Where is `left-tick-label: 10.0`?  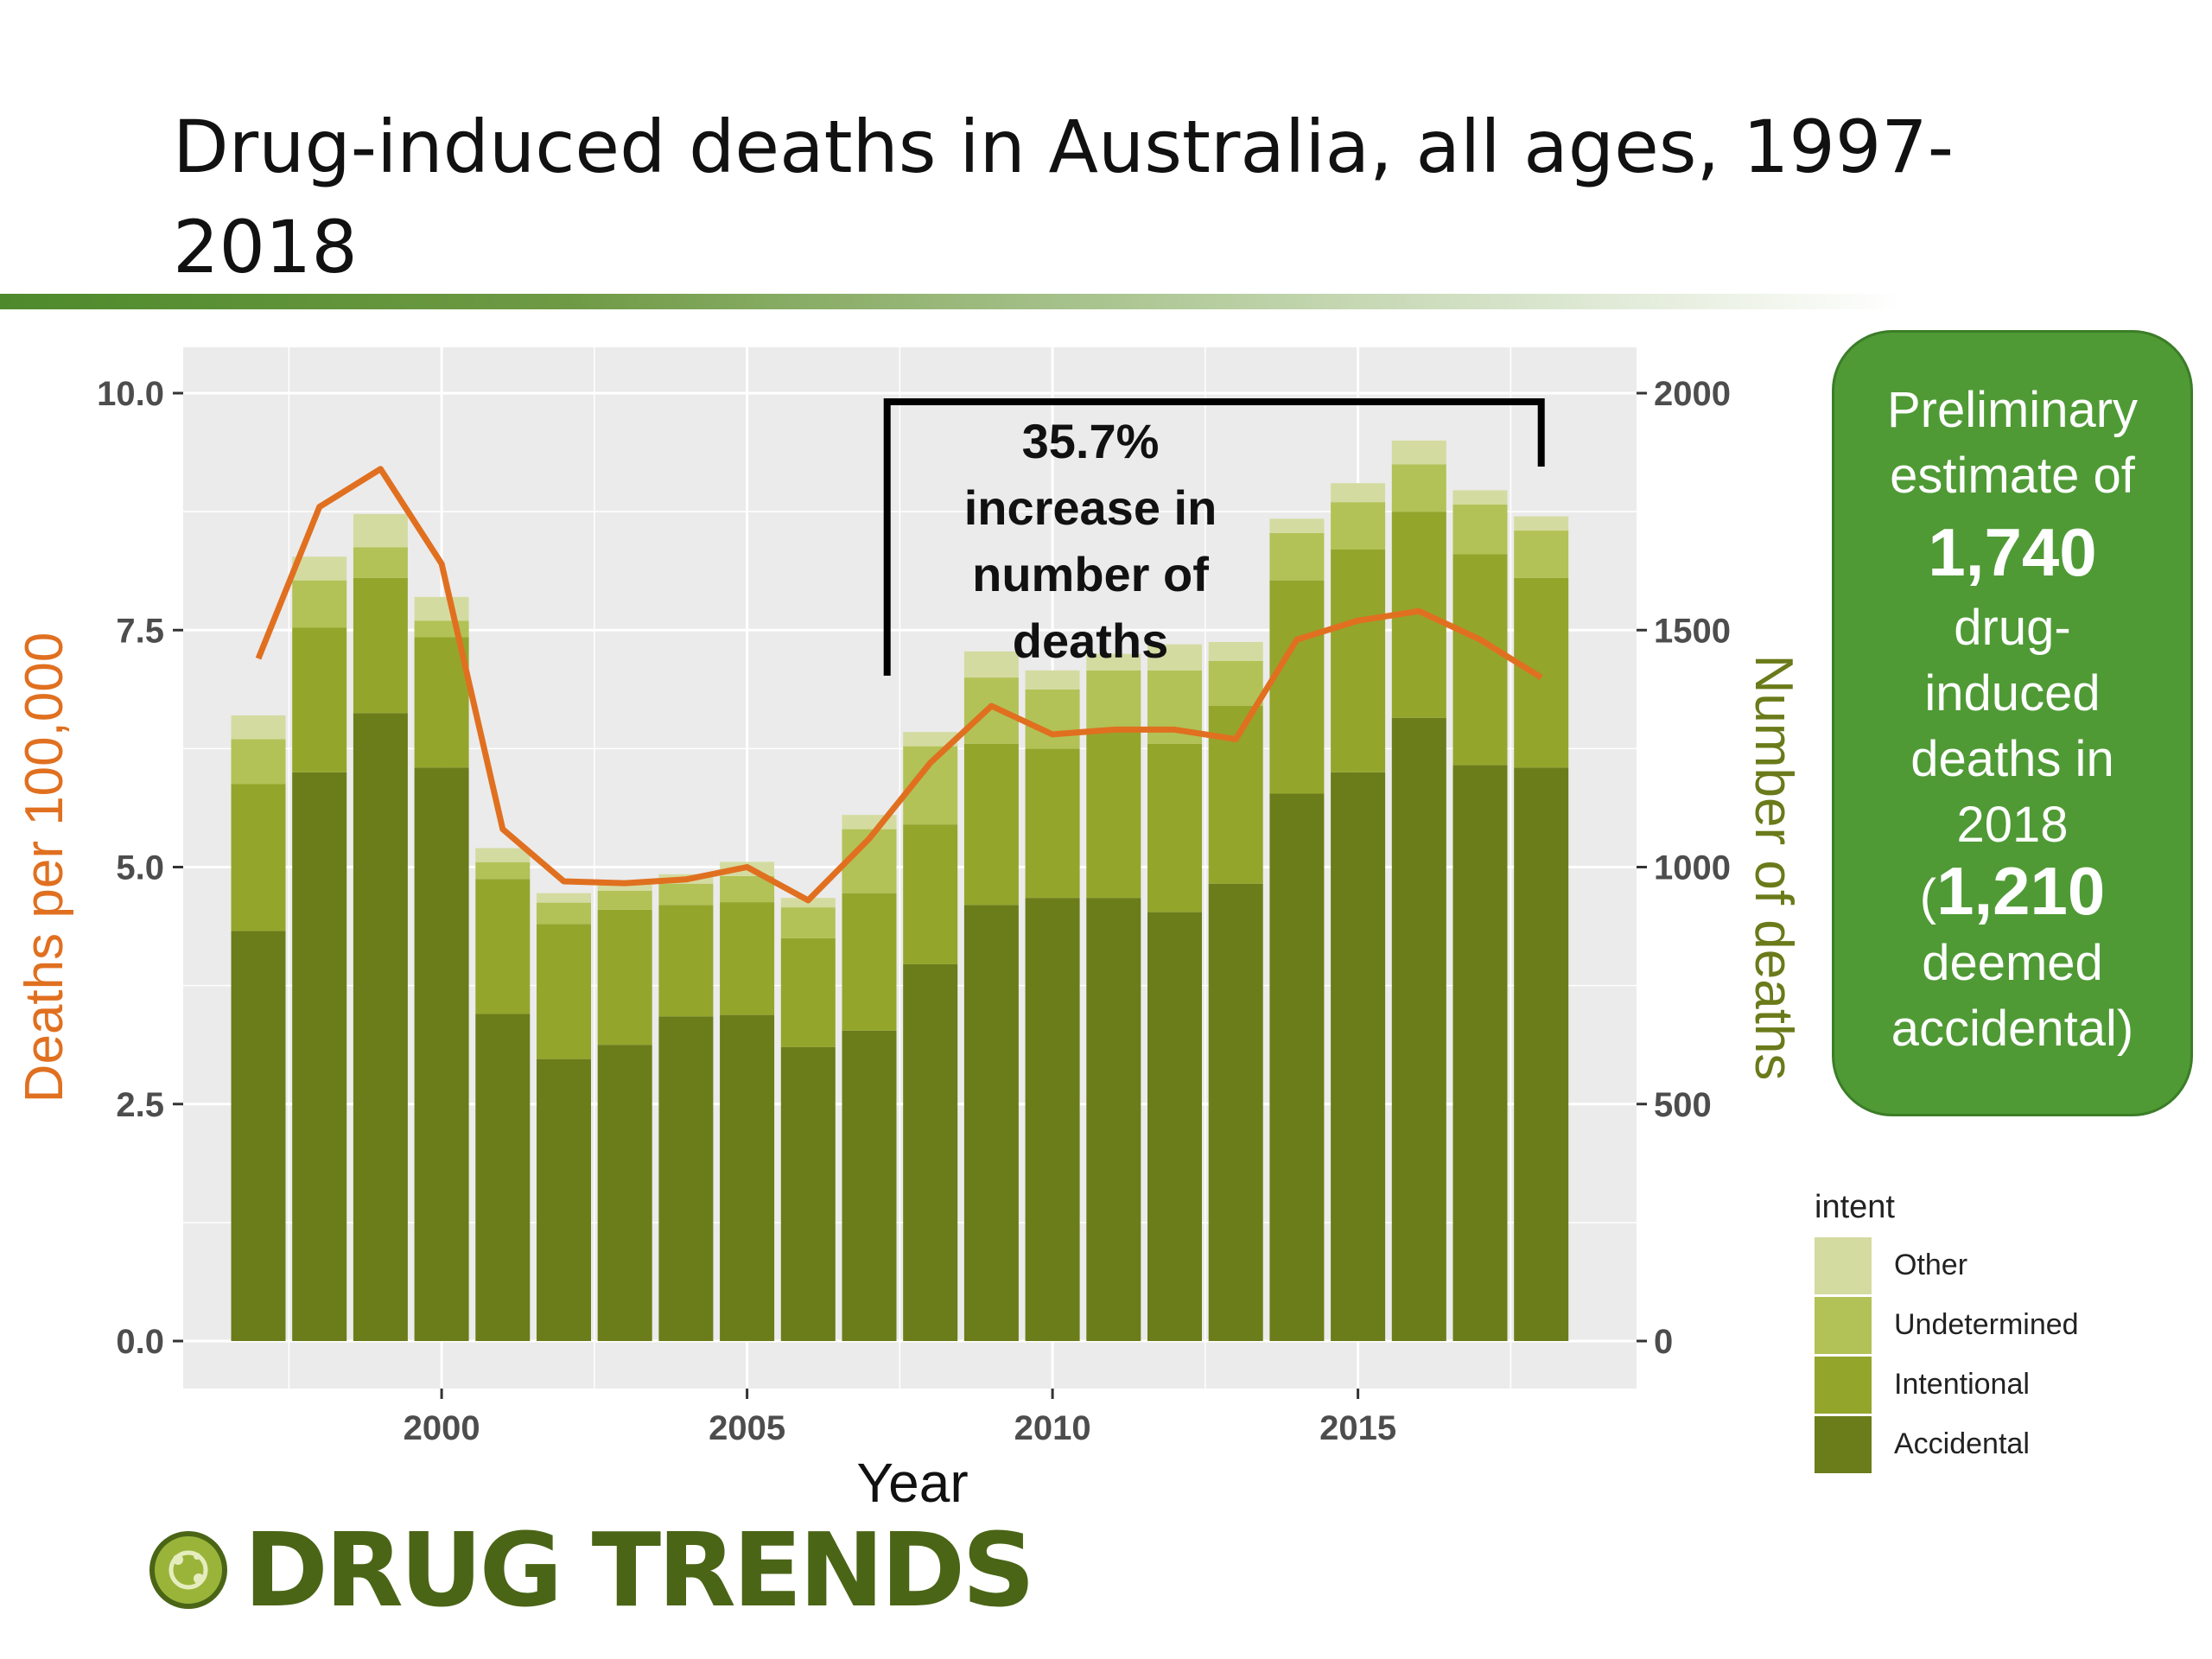 left-tick-label: 10.0 is located at coordinates (130, 394).